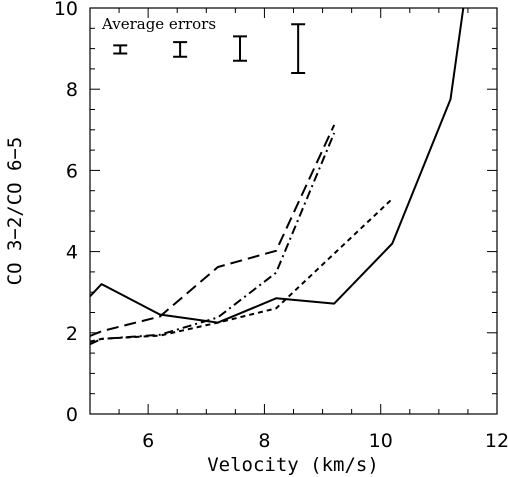 Image resolution: width=508 pixels, height=477 pixels. Describe the element at coordinates (293, 465) in the screenshot. I see `x-axis-label: Velocity (km/s)` at that location.